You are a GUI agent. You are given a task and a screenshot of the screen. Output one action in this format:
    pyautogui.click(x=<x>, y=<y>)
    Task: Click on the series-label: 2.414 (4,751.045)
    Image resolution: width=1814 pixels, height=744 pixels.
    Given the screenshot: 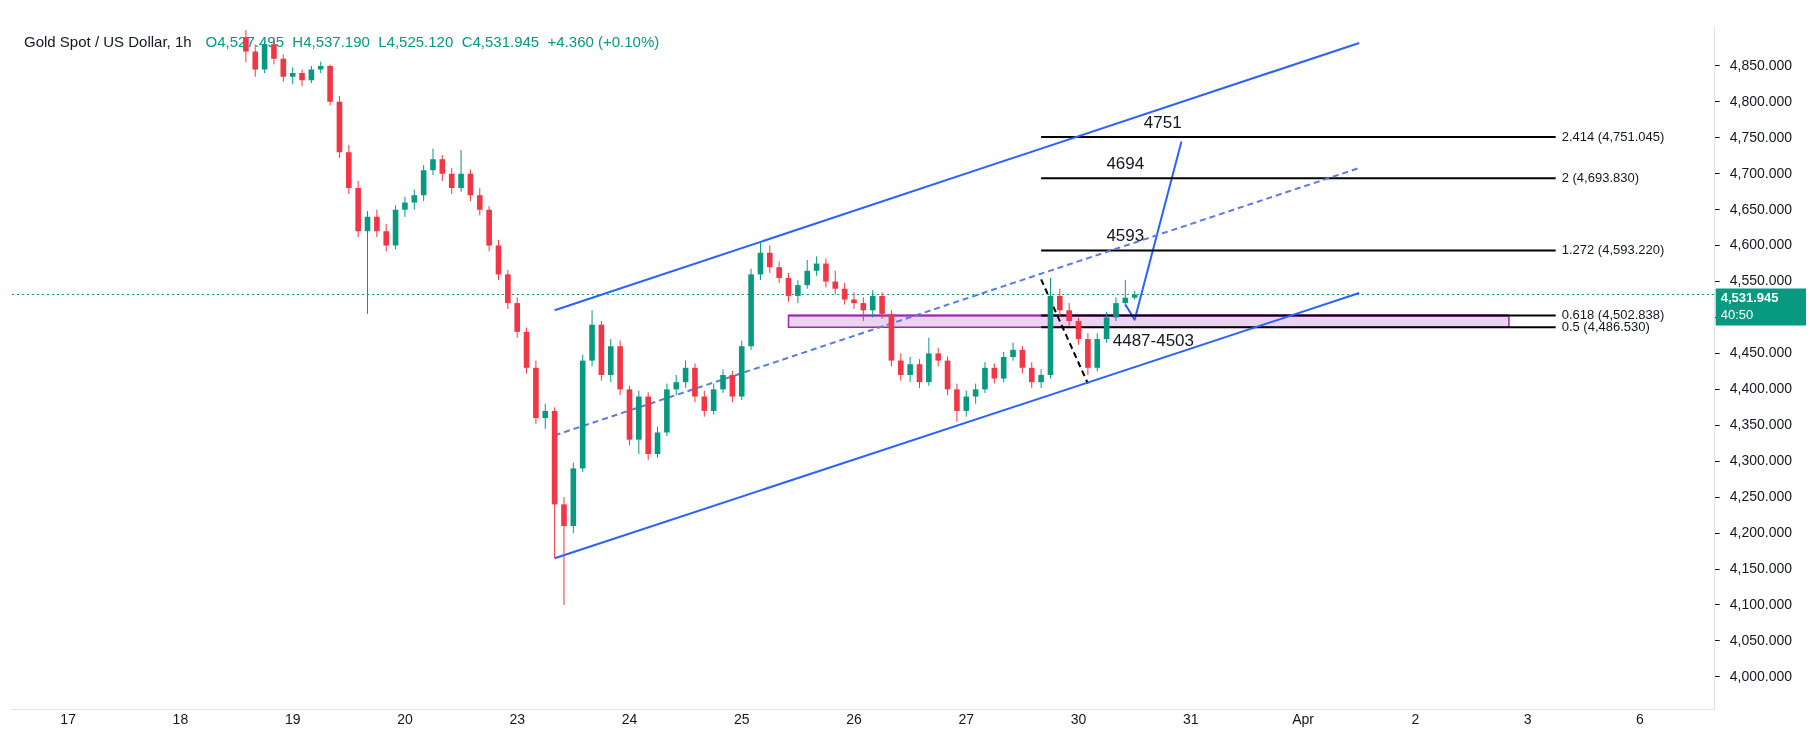 What is the action you would take?
    pyautogui.click(x=1613, y=136)
    